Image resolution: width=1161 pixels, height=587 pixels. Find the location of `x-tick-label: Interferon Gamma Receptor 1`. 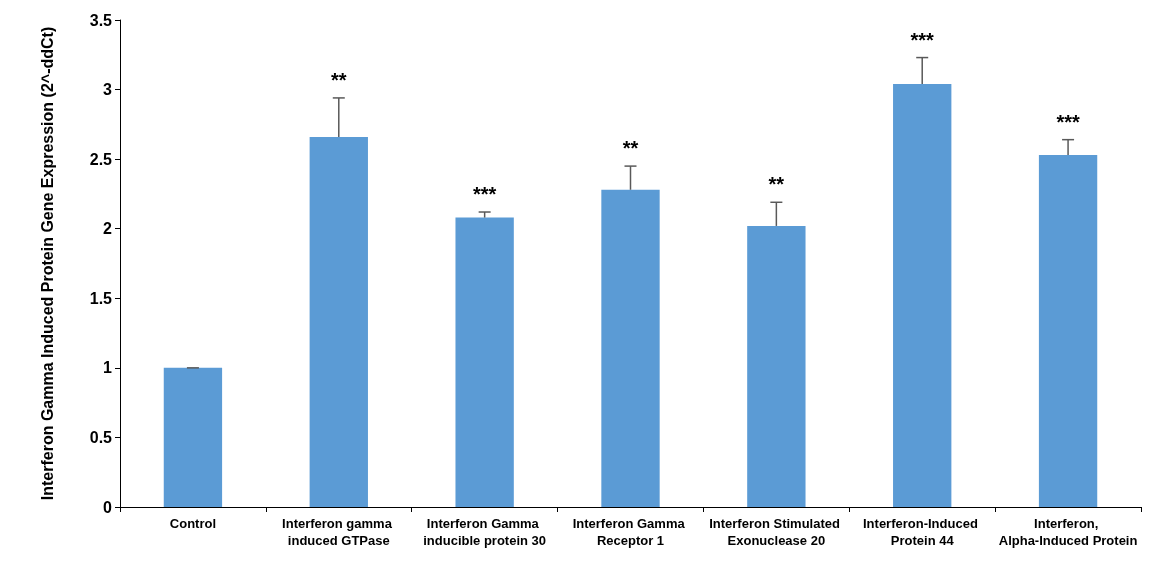

x-tick-label: Interferon Gamma Receptor 1 is located at coordinates (630, 532).